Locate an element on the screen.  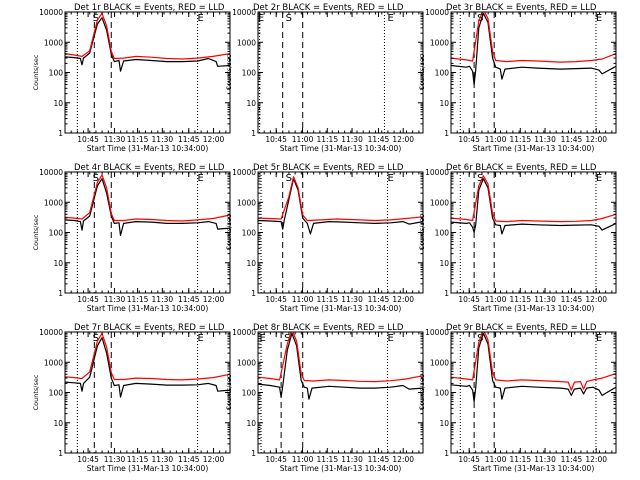
panel-title: Det 2r BLACK = Events, RED = LLD is located at coordinates (328, 8).